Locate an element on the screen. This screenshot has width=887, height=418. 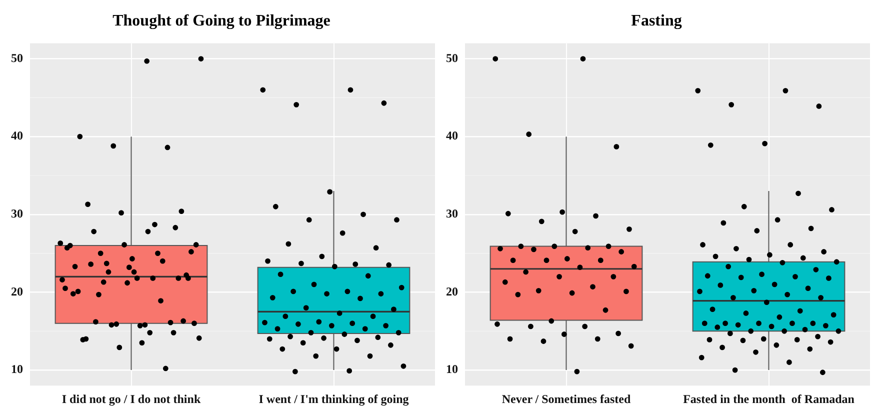
x-tick-label: I went / I'm thinking of going is located at coordinates (333, 399).